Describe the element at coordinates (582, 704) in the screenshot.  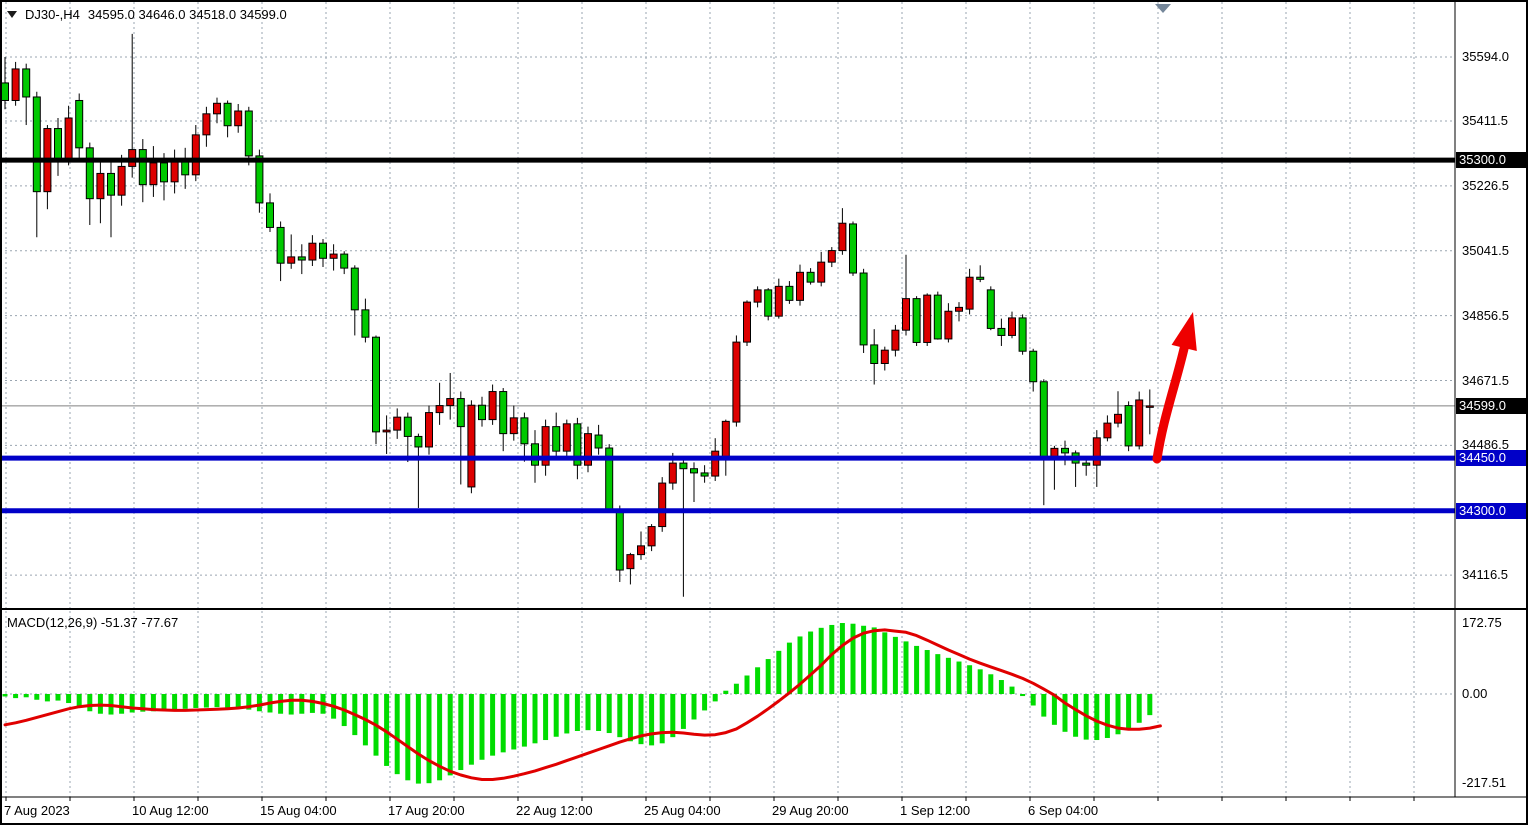
I see `macd-signal-line` at that location.